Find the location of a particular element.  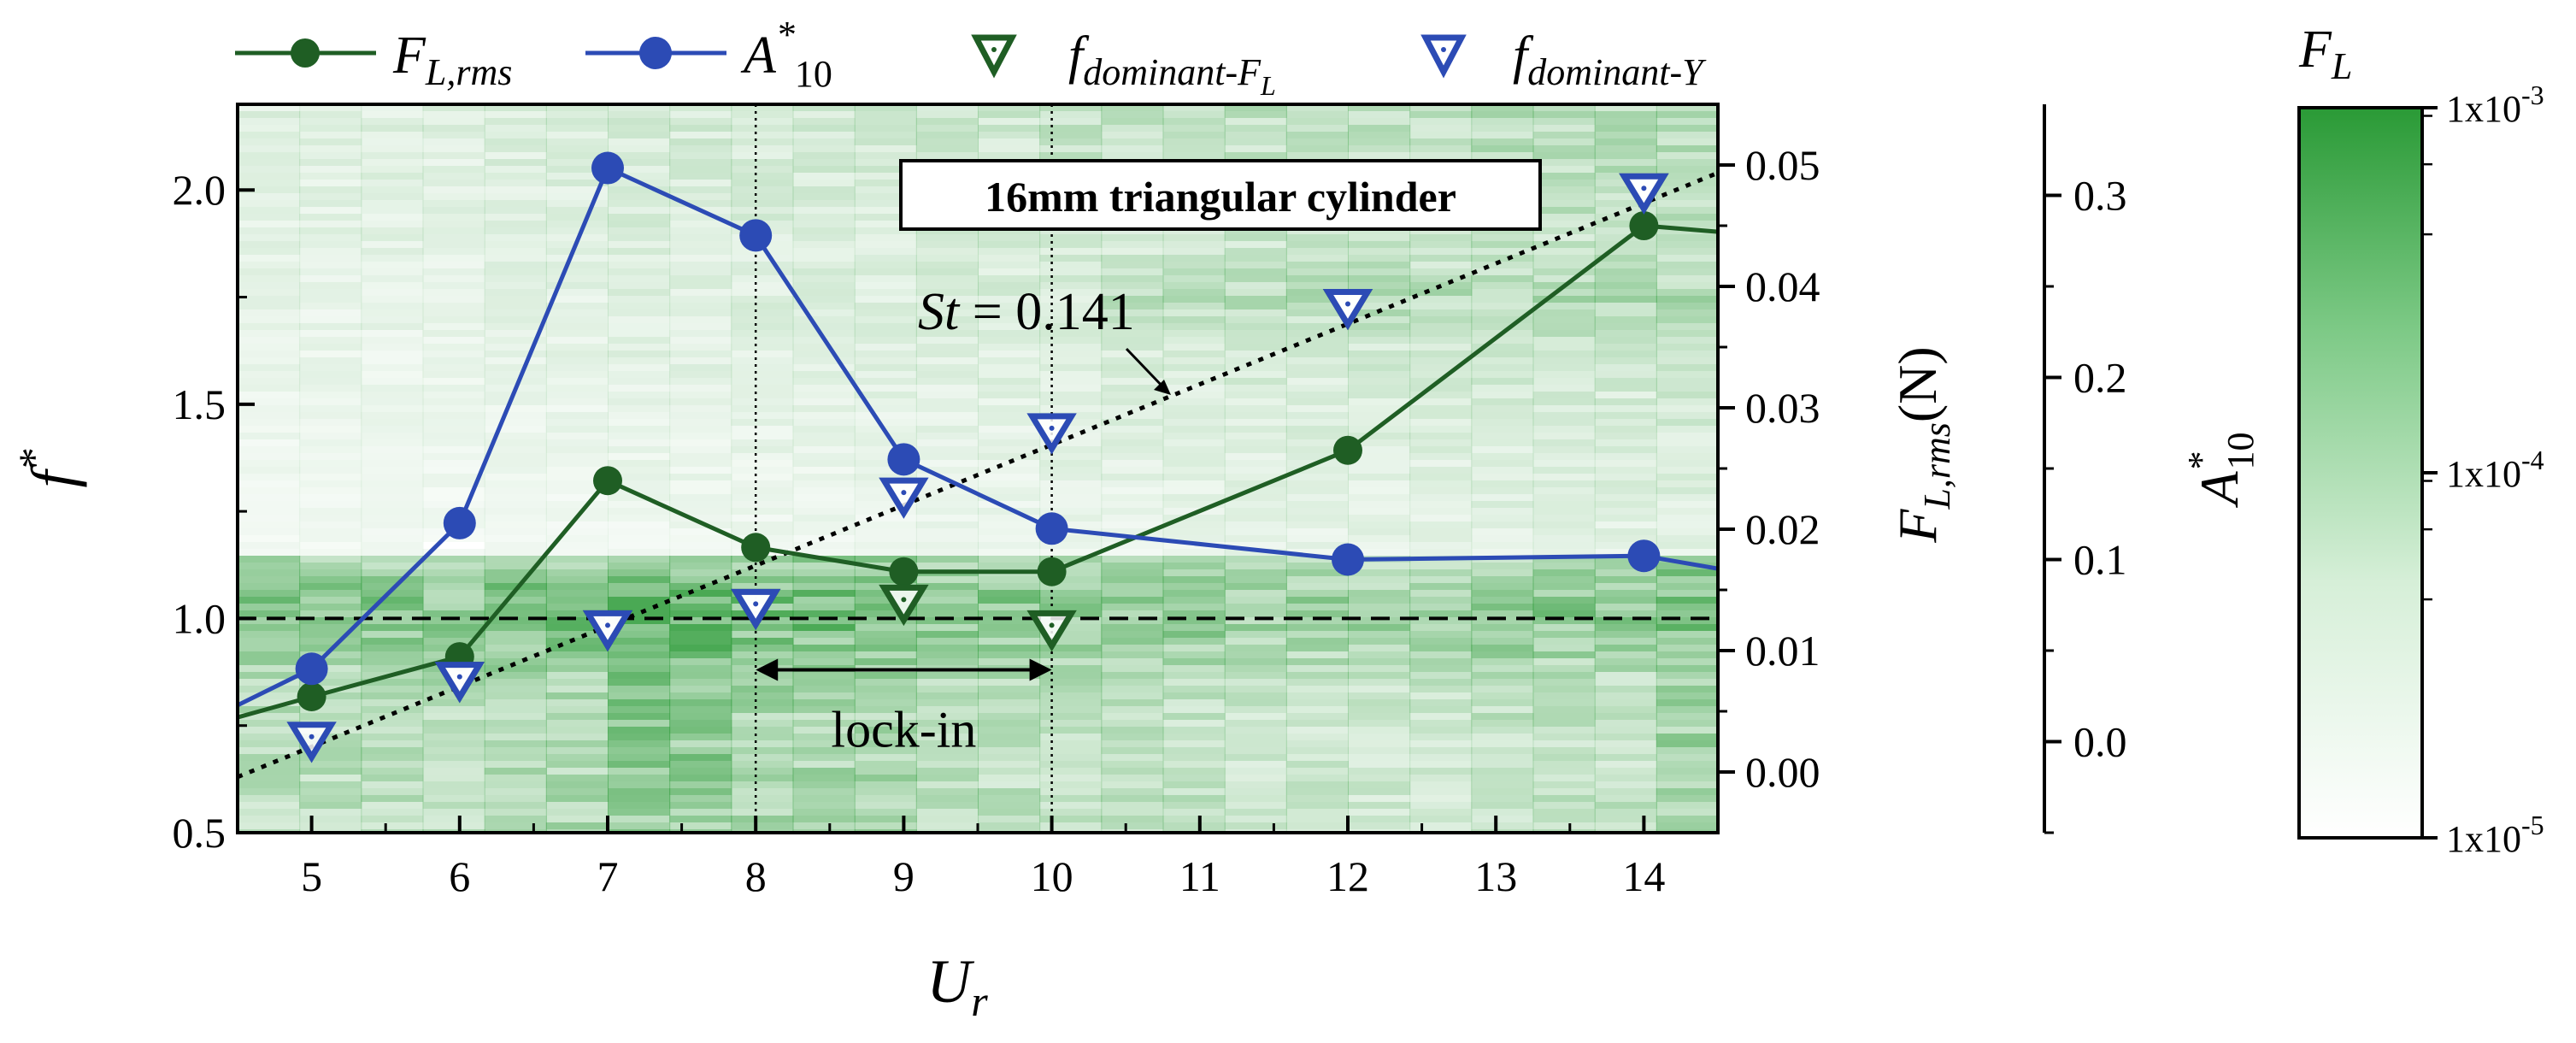

right1-axis-title: FL,rms(N) is located at coordinates (1922, 444).